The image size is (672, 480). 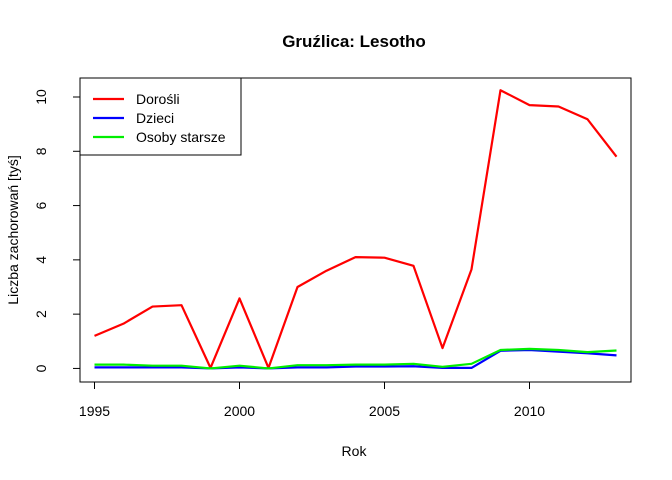 I want to click on y-tick-label: 0, so click(x=41, y=368).